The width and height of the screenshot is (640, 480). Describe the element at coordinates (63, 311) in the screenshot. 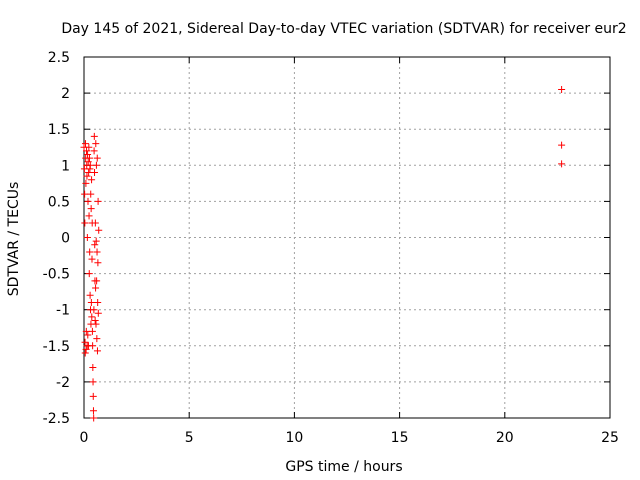

I see `y-tick-label: -1` at that location.